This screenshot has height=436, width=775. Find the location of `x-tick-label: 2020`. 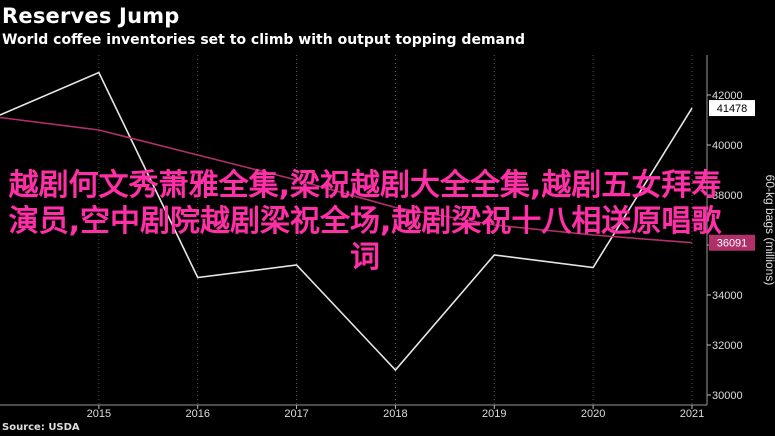

x-tick-label: 2020 is located at coordinates (593, 414).